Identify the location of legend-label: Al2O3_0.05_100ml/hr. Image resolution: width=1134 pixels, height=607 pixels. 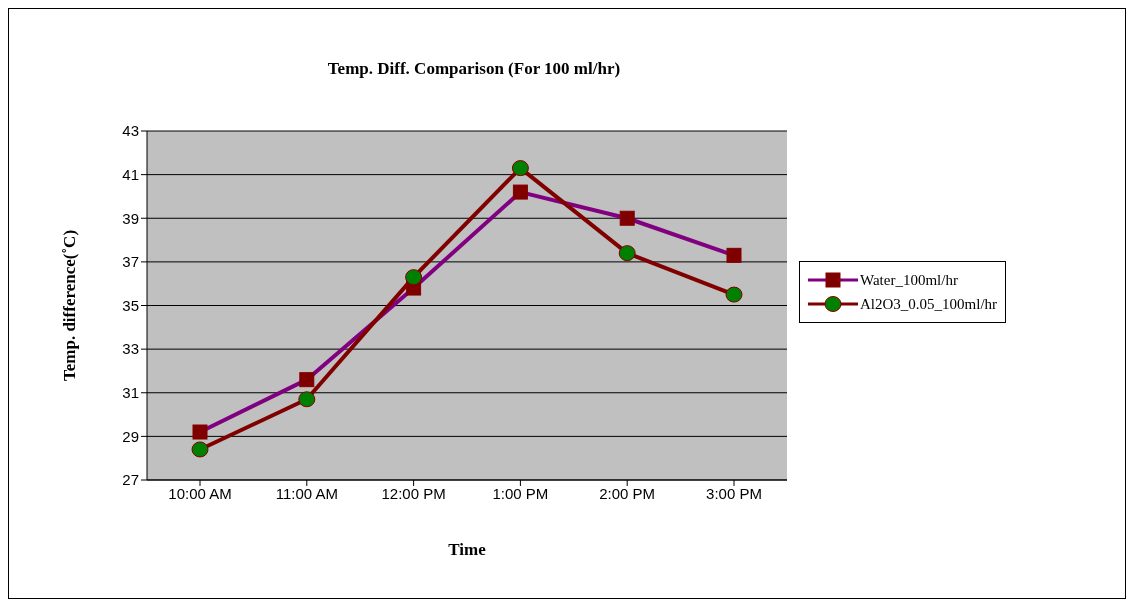
(929, 304).